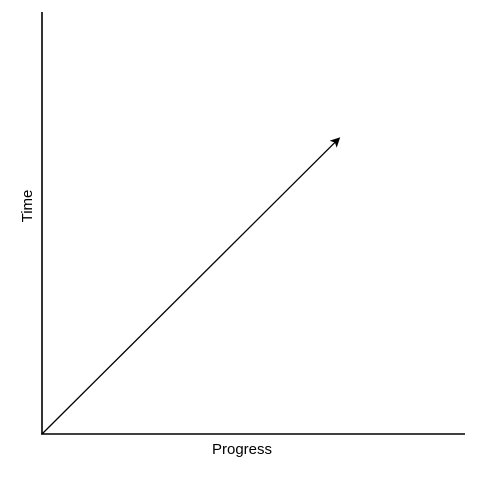  Describe the element at coordinates (242, 449) in the screenshot. I see `x-axis-label: Progress` at that location.